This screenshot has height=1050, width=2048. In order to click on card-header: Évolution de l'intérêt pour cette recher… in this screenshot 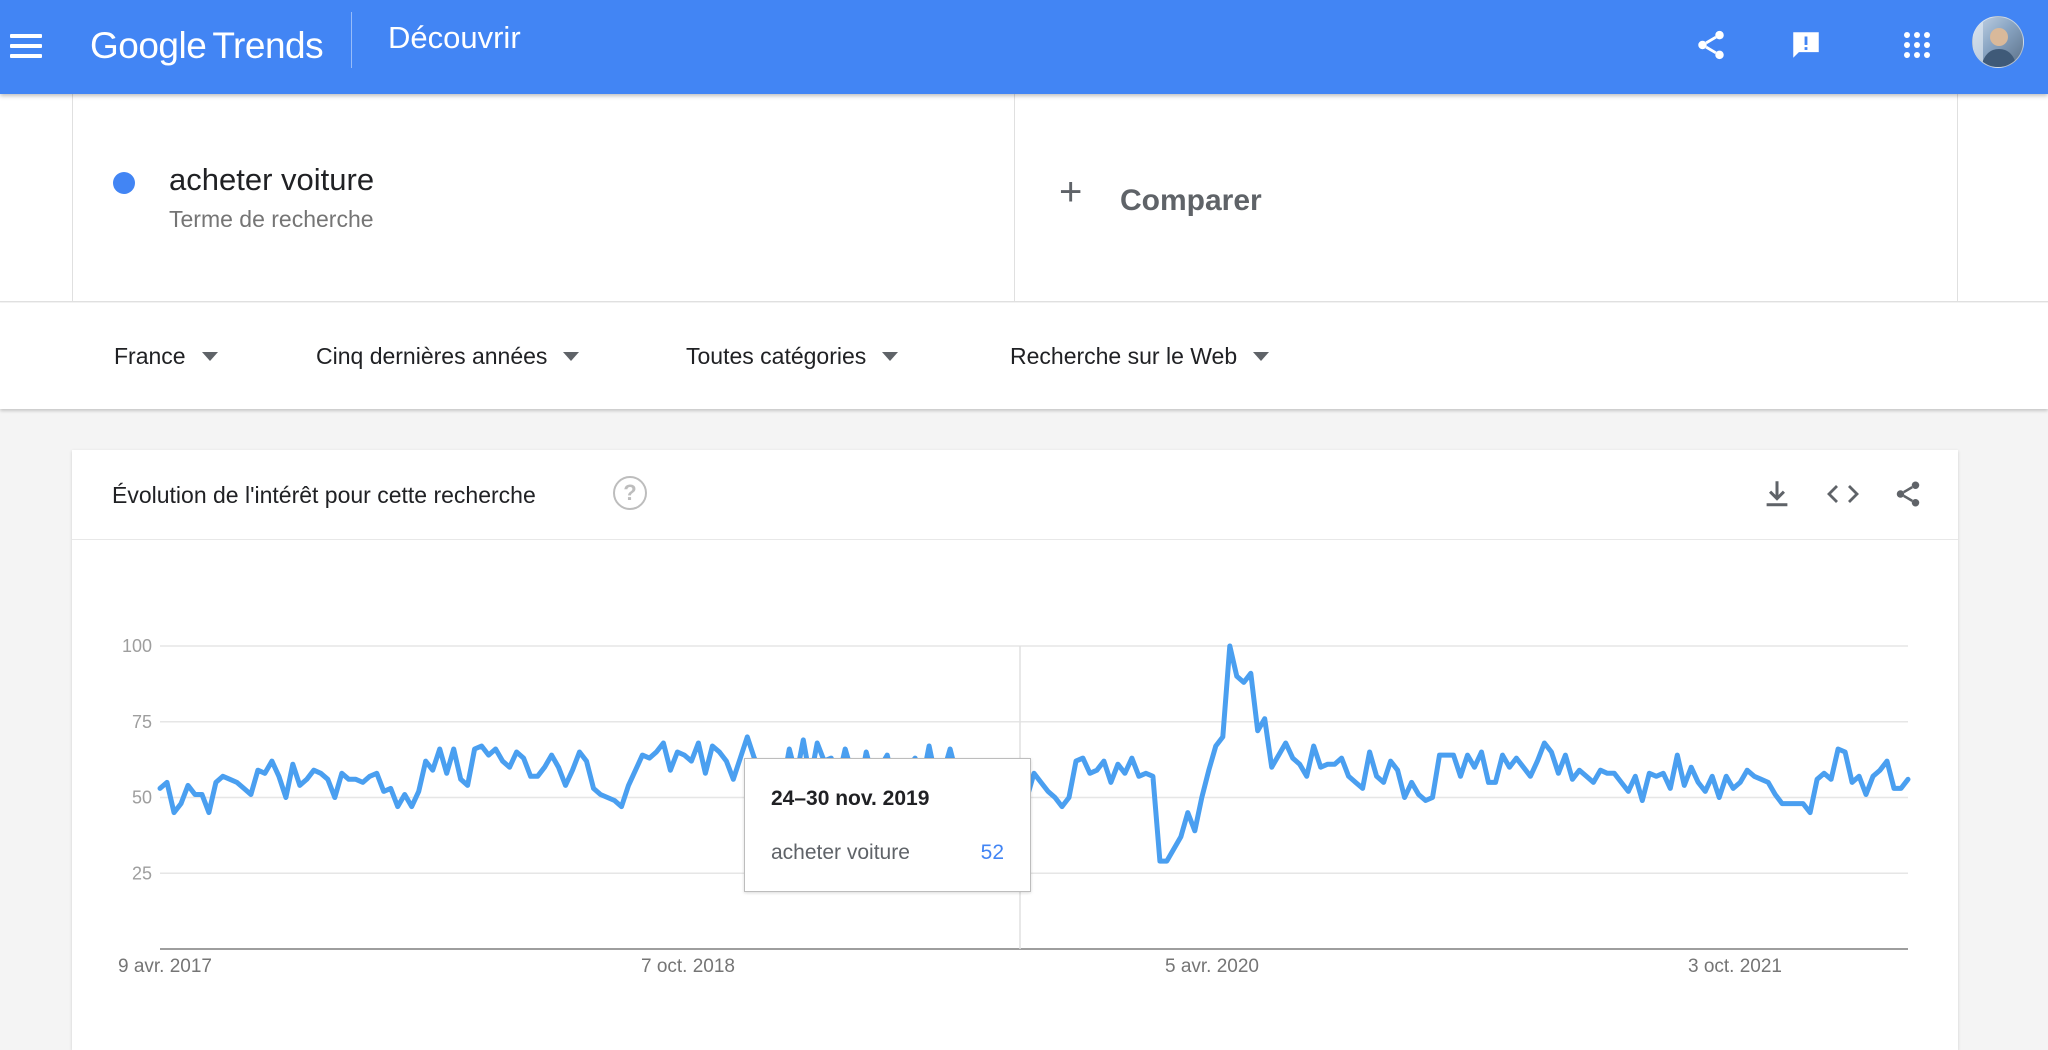, I will do `click(1015, 495)`.